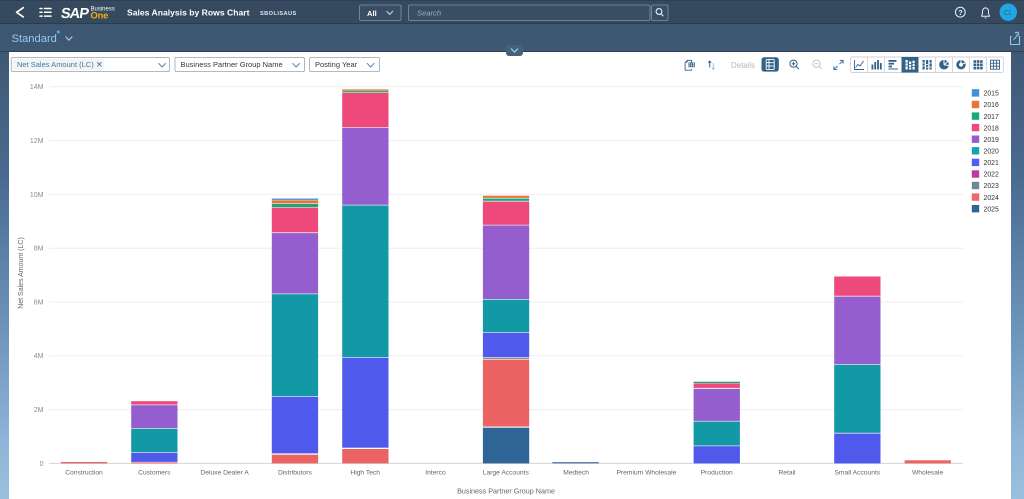 Image resolution: width=1024 pixels, height=499 pixels. Describe the element at coordinates (429, 13) in the screenshot. I see `svg-text: Search` at that location.